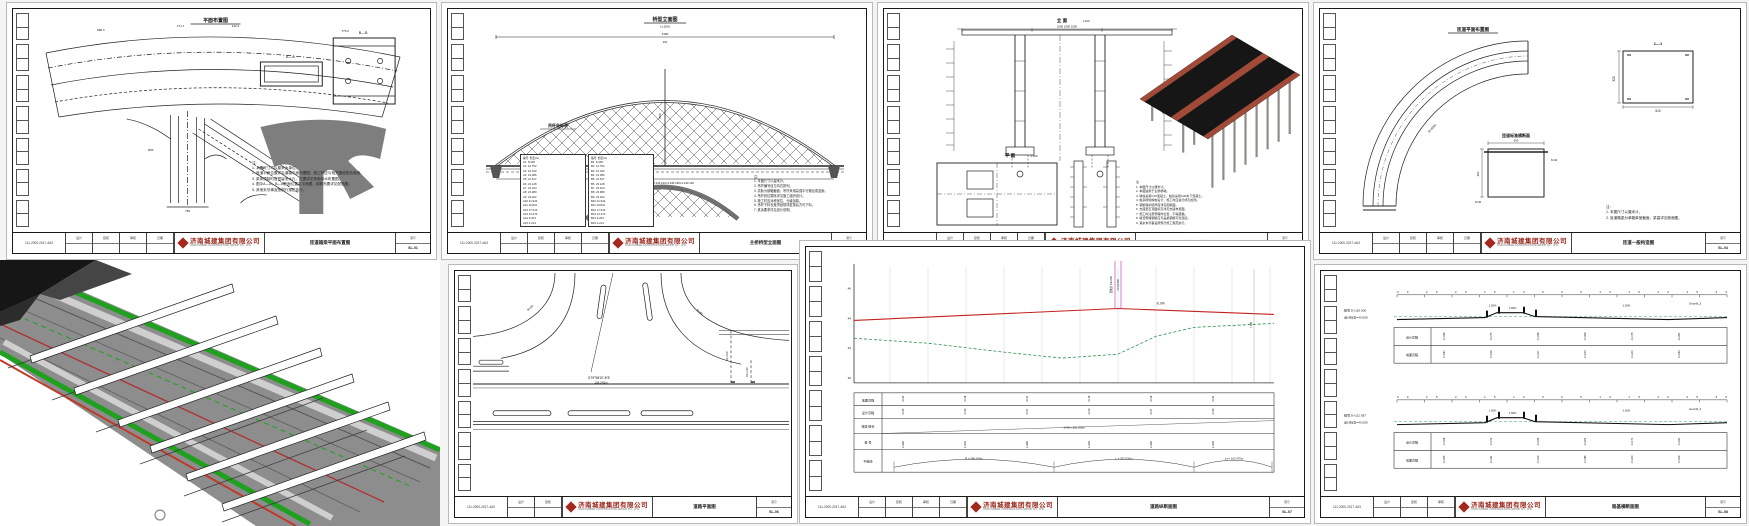 This screenshot has height=526, width=1749. Describe the element at coordinates (850, 318) in the screenshot. I see `axis-value: 44` at that location.